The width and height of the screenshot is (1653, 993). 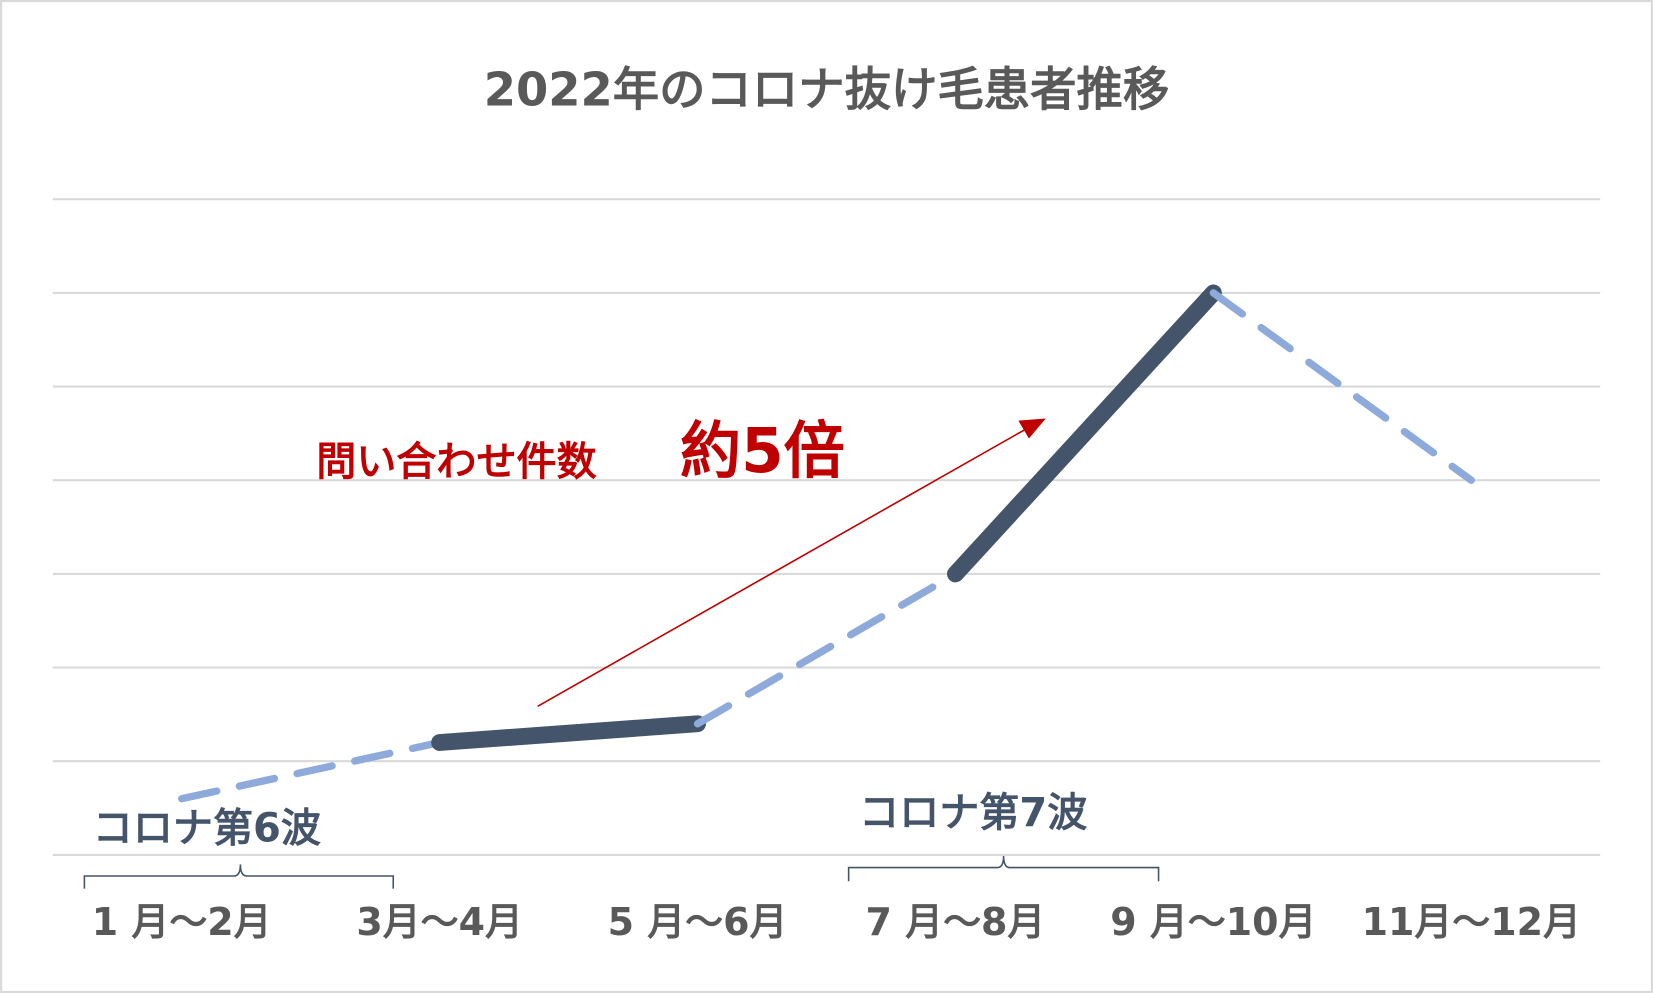 What do you see at coordinates (827, 89) in the screenshot?
I see `chart-title: 2022年のコロナ抜け毛患者推移` at bounding box center [827, 89].